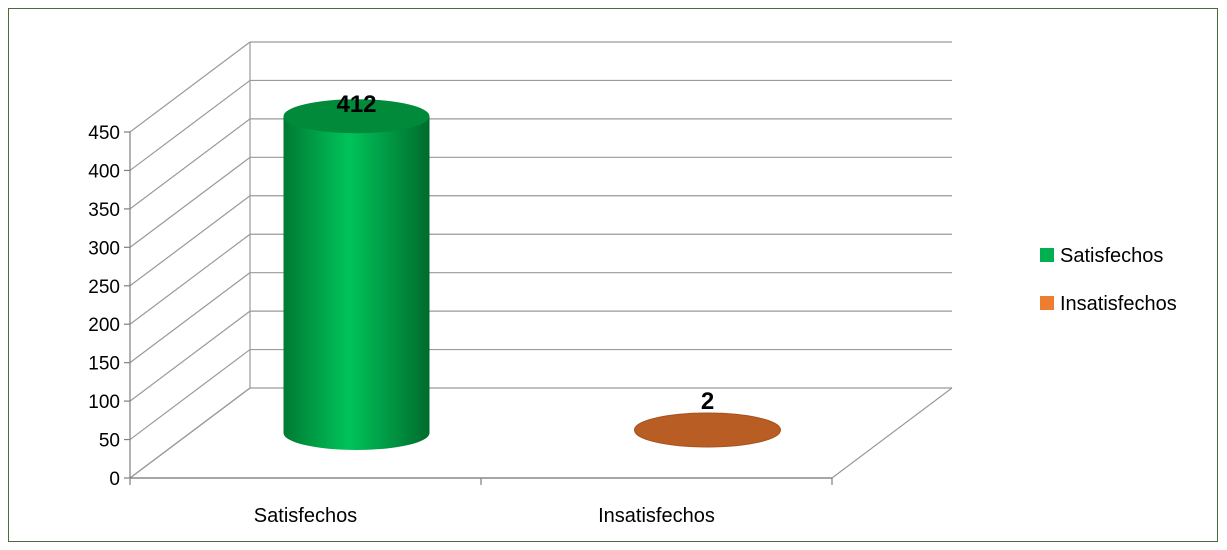  What do you see at coordinates (104, 287) in the screenshot?
I see `y-tick-label: 250` at bounding box center [104, 287].